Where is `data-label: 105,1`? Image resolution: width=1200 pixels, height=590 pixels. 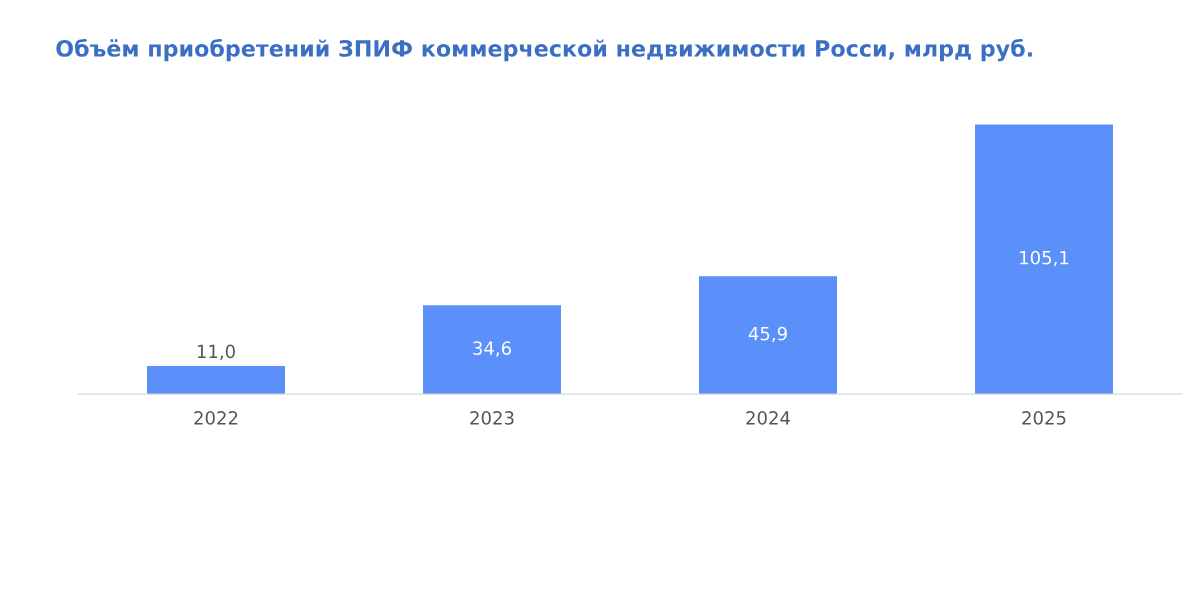
data-label: 105,1 is located at coordinates (1044, 258).